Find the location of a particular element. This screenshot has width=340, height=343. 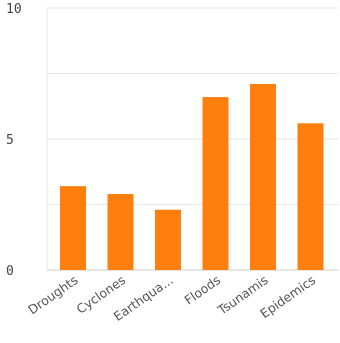

bar-tsunamis is located at coordinates (263, 176).